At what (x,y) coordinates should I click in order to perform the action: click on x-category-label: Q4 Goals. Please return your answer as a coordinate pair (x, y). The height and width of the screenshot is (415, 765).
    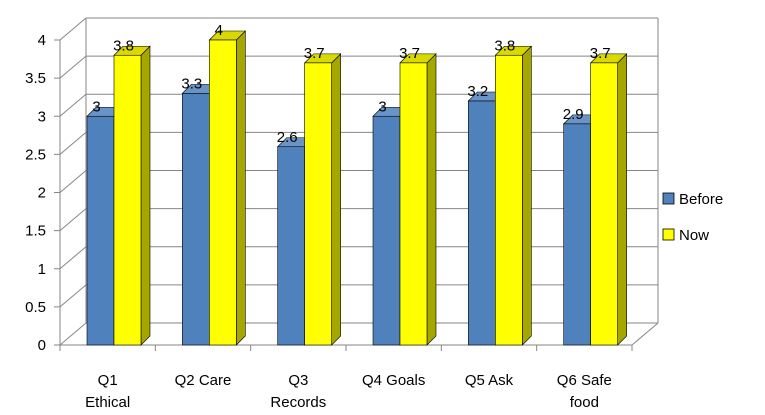
    Looking at the image, I should click on (393, 380).